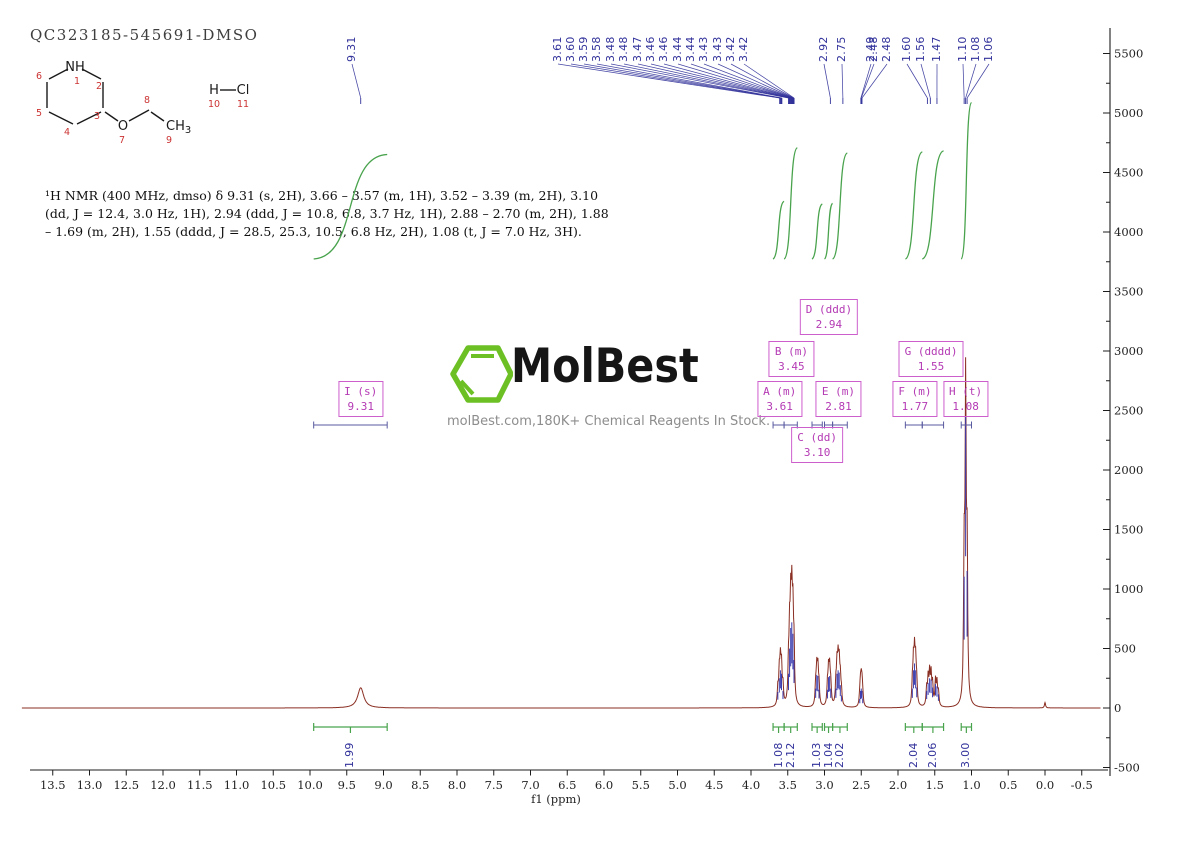  What do you see at coordinates (1008, 785) in the screenshot?
I see `svg-text: 0.5` at bounding box center [1008, 785].